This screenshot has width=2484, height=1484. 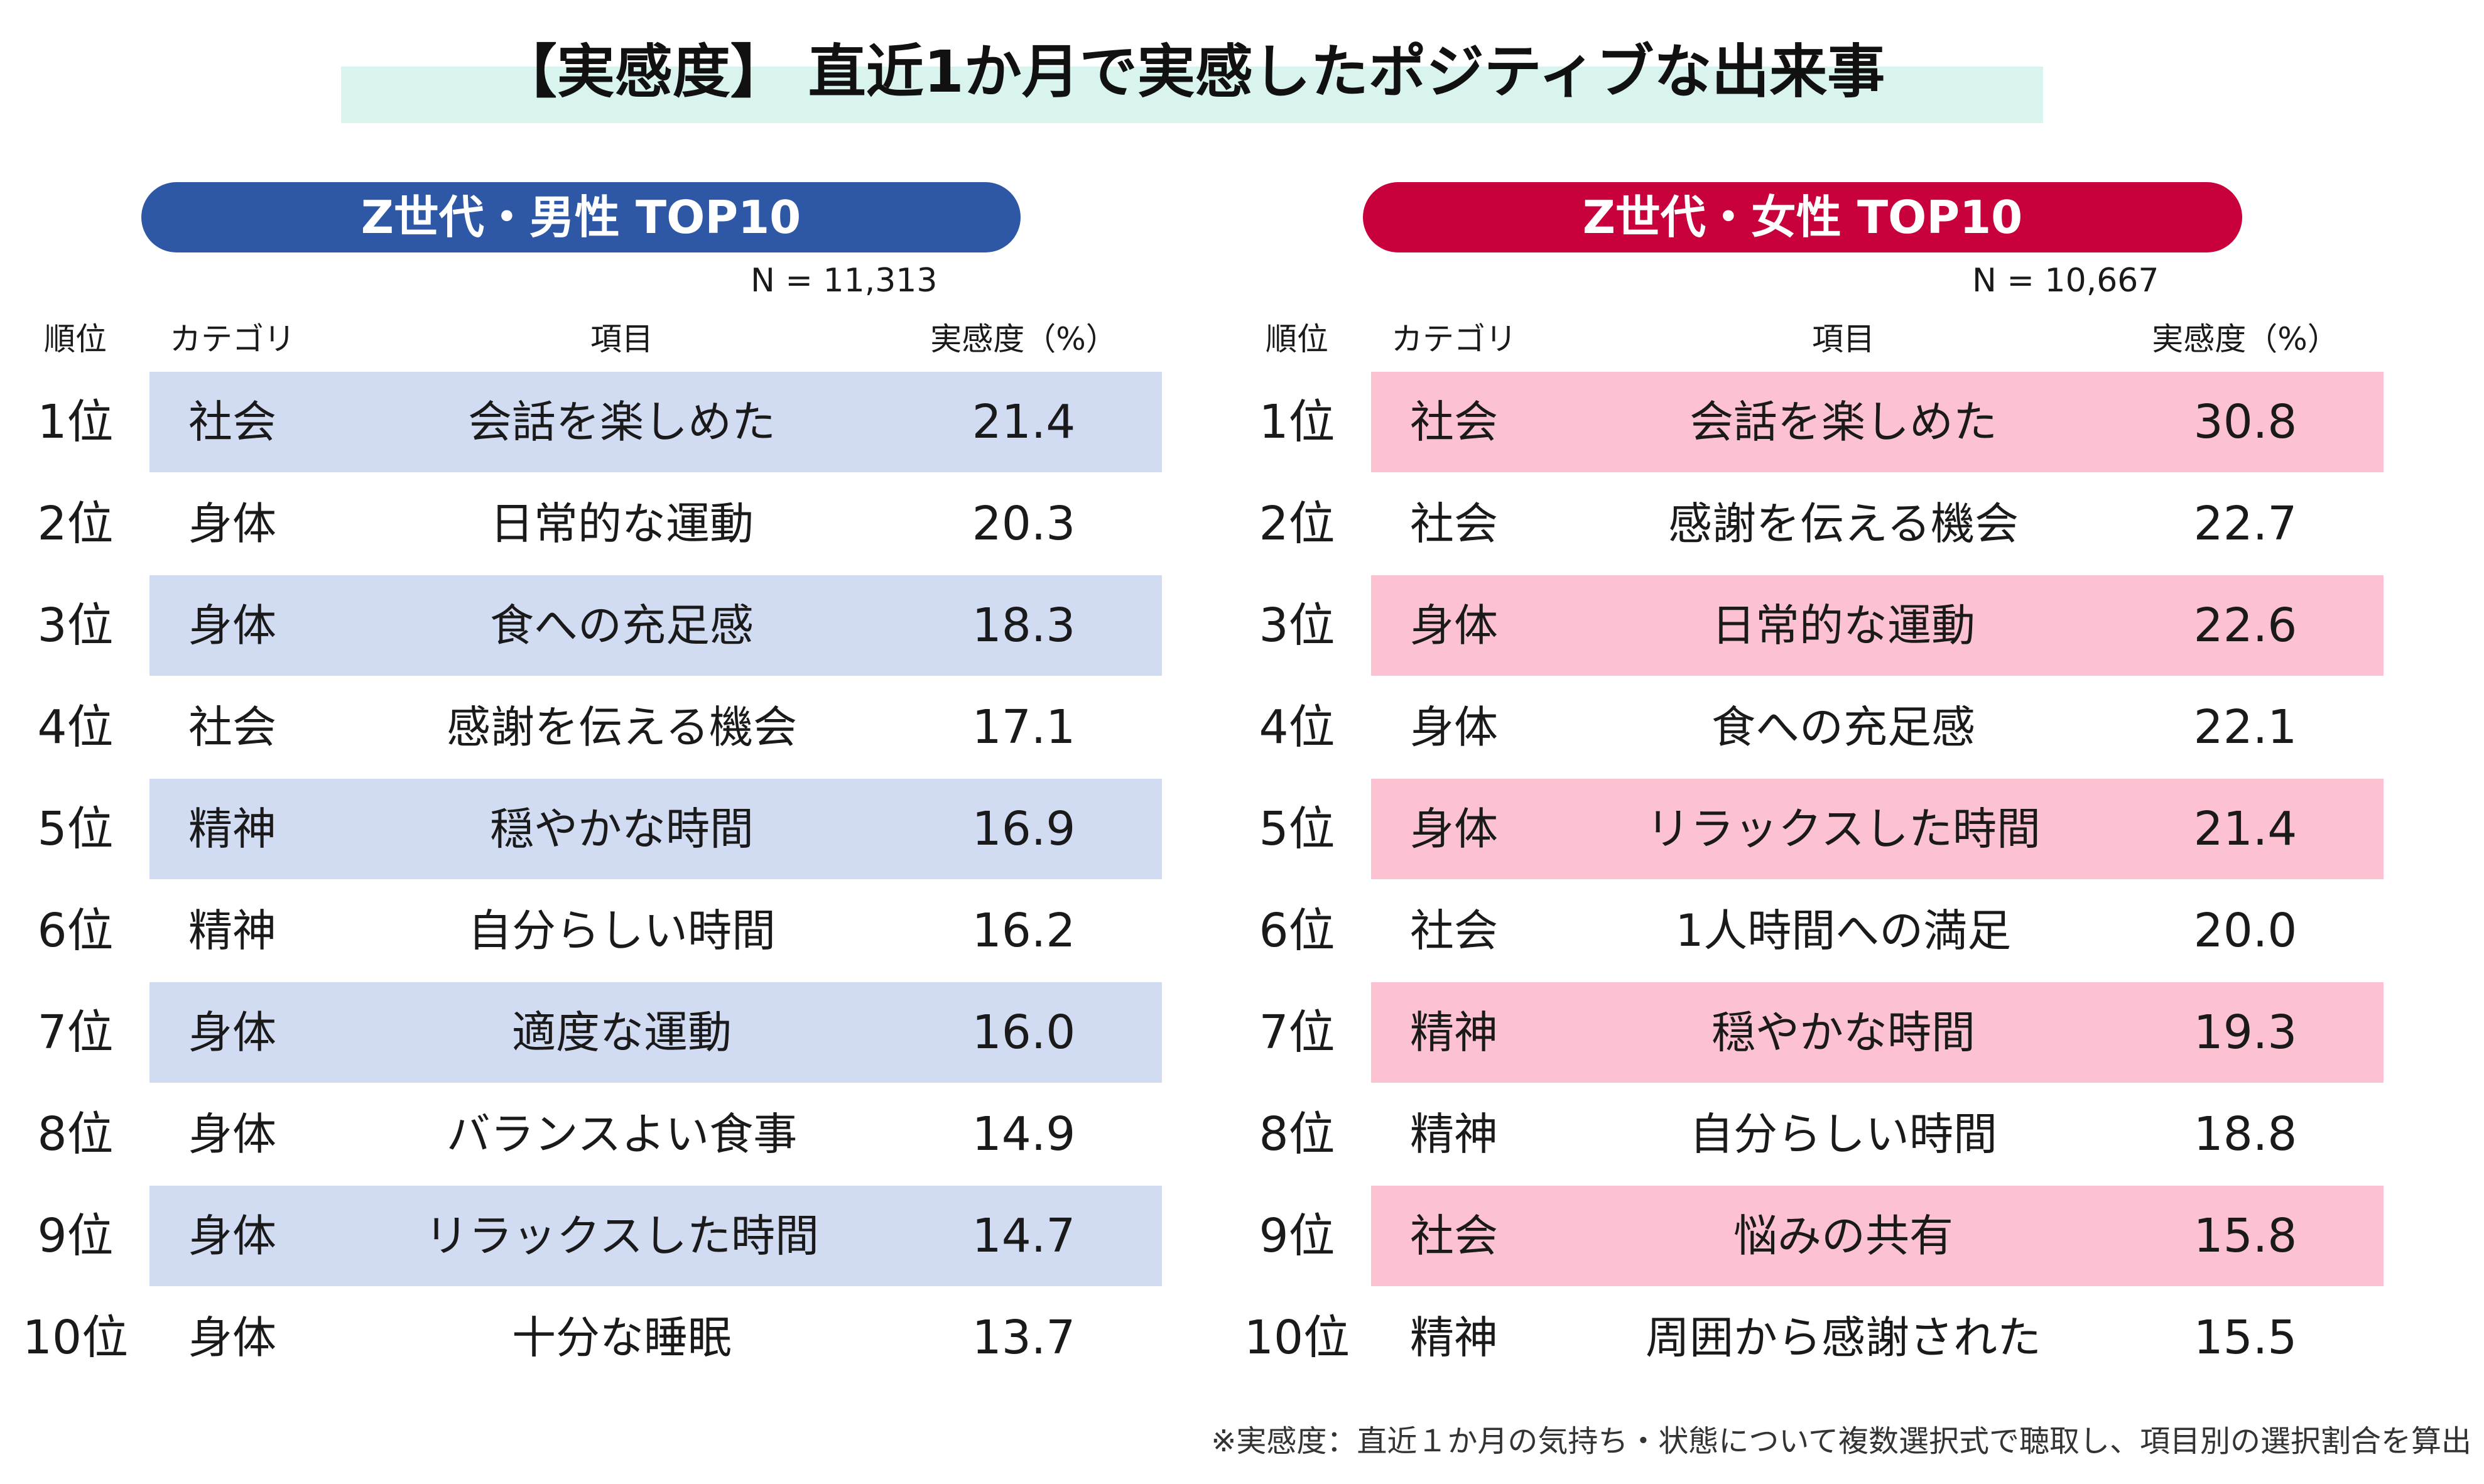 I want to click on rank-cell: 8位, so click(x=75, y=1134).